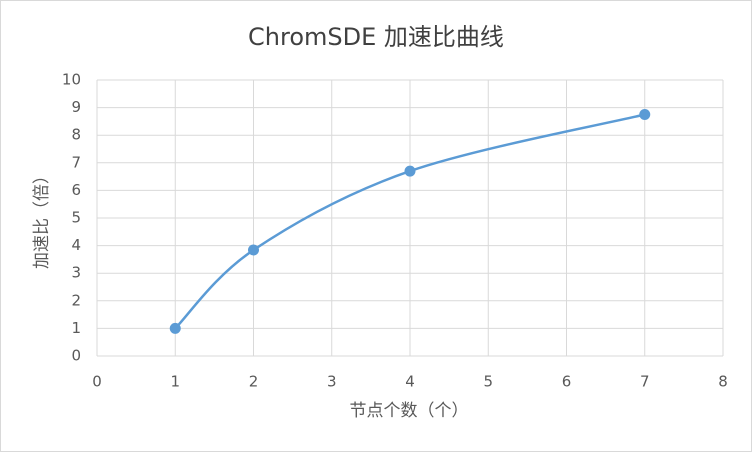 This screenshot has width=752, height=452. I want to click on y-tick-label: 5, so click(76, 218).